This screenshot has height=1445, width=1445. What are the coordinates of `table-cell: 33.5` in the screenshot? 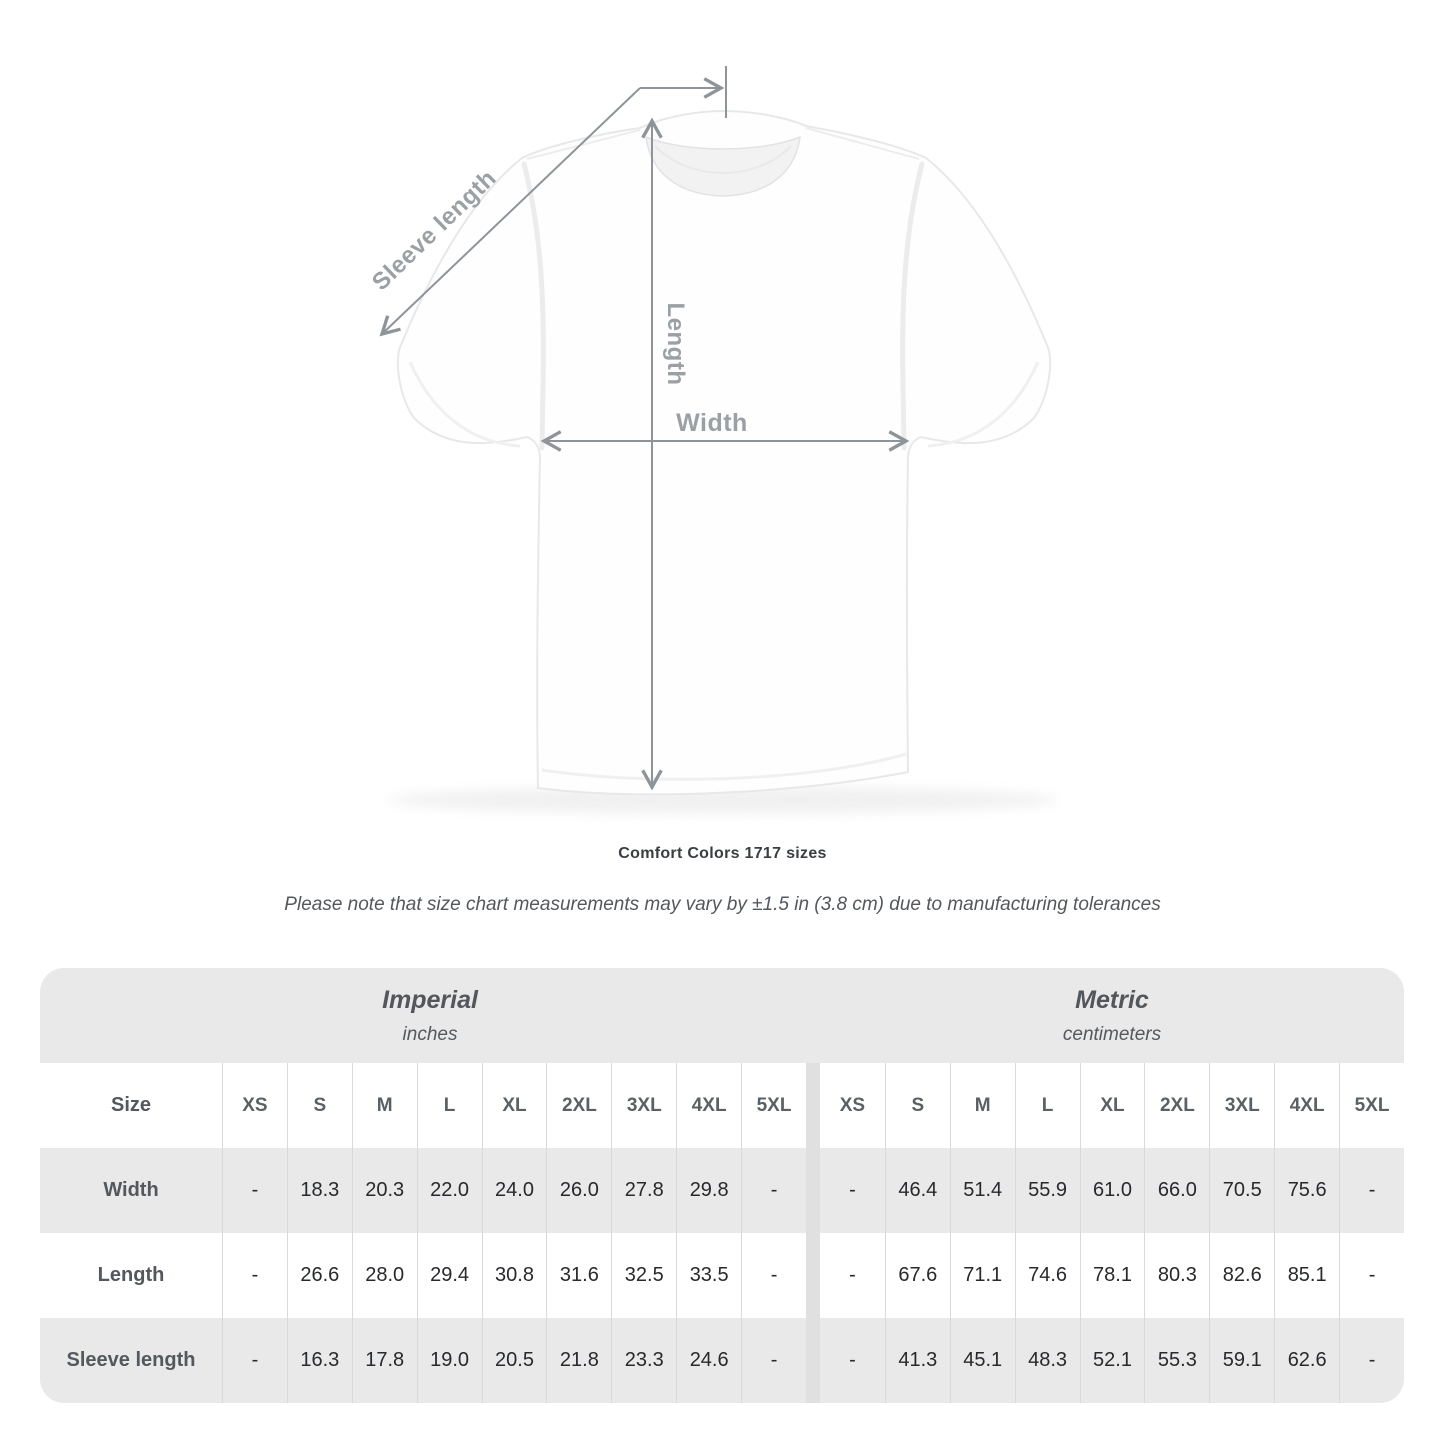 It's located at (708, 1275).